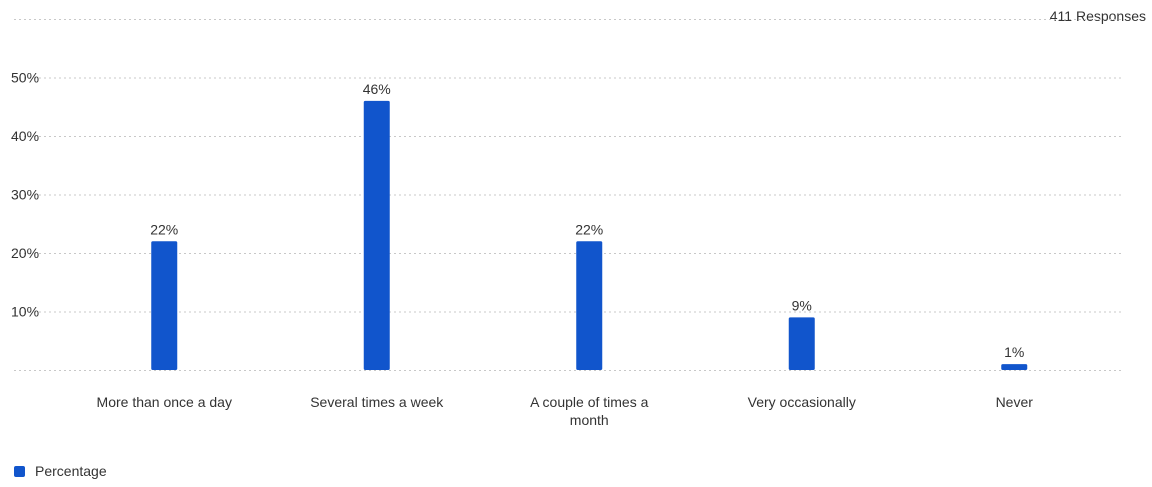 The height and width of the screenshot is (487, 1152). Describe the element at coordinates (377, 89) in the screenshot. I see `data-label: 46%` at that location.